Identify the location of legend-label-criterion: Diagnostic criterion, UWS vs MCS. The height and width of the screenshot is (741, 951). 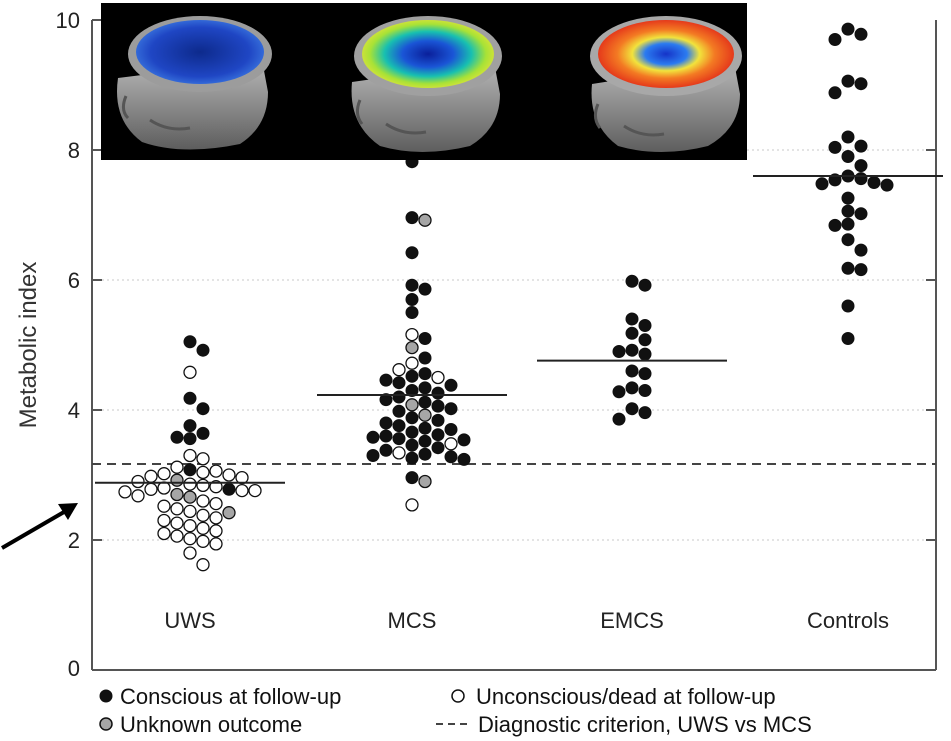
(645, 724).